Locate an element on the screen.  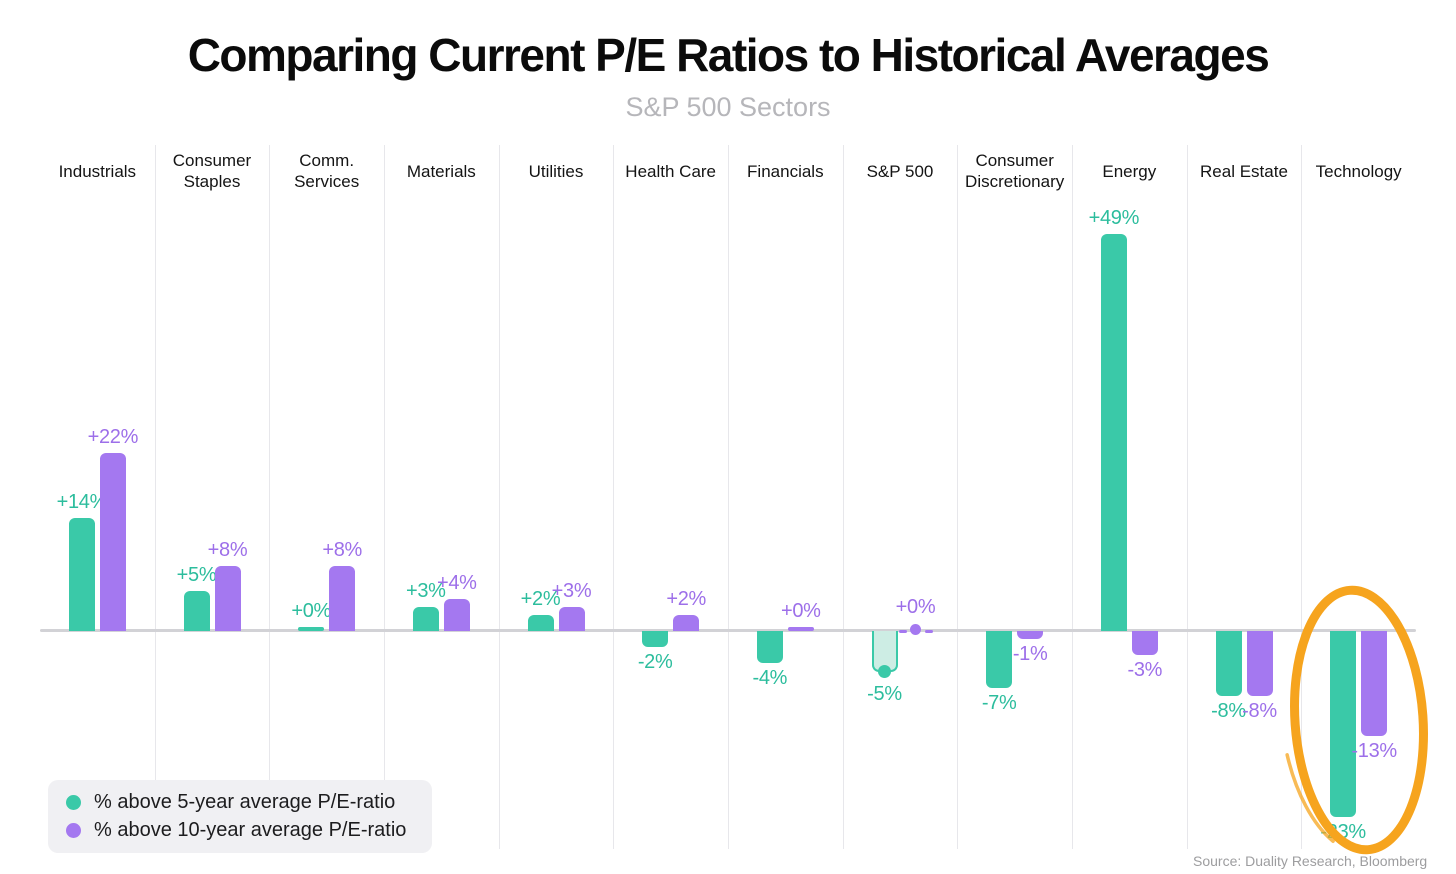
bar-value-label-financials-5yr: -4% is located at coordinates (770, 678).